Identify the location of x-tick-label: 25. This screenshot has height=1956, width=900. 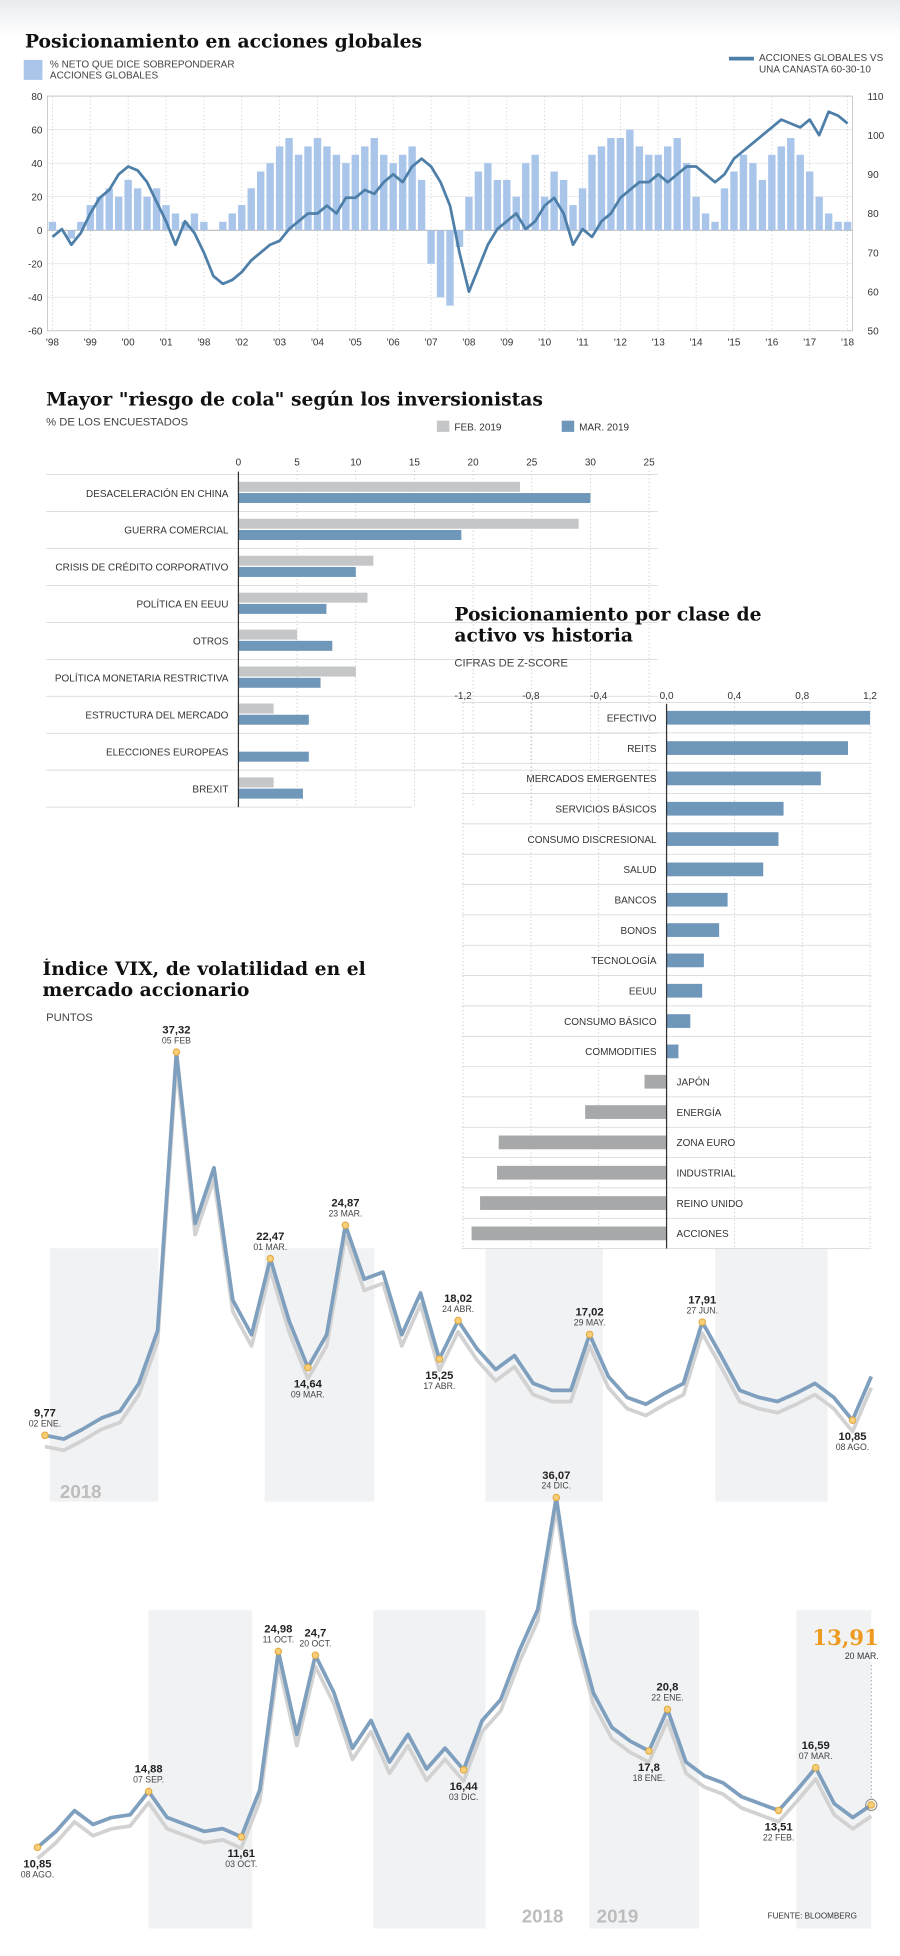
(532, 463).